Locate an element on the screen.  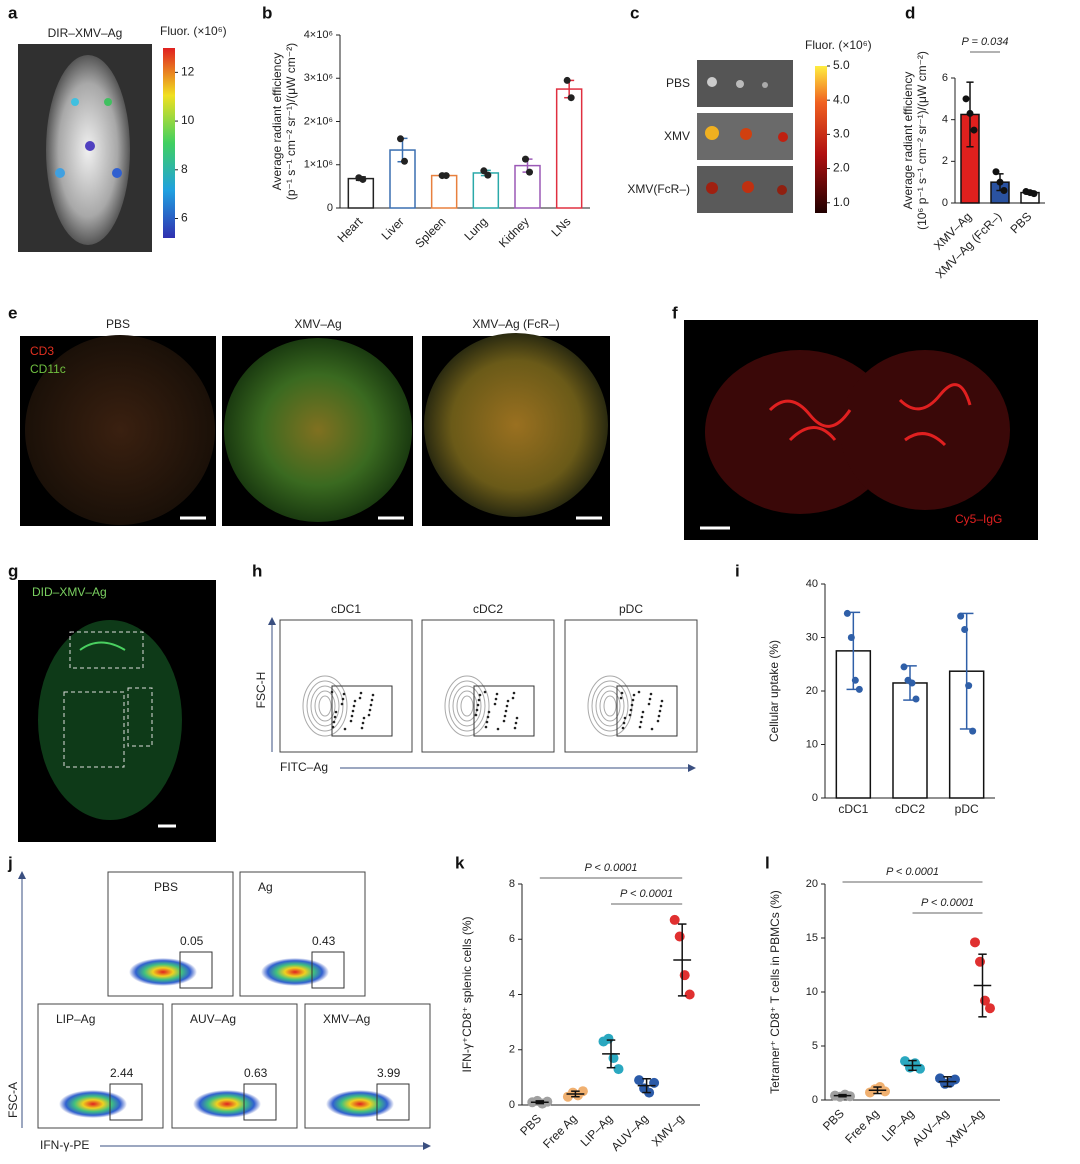
panel-label: i is located at coordinates (737, 570).